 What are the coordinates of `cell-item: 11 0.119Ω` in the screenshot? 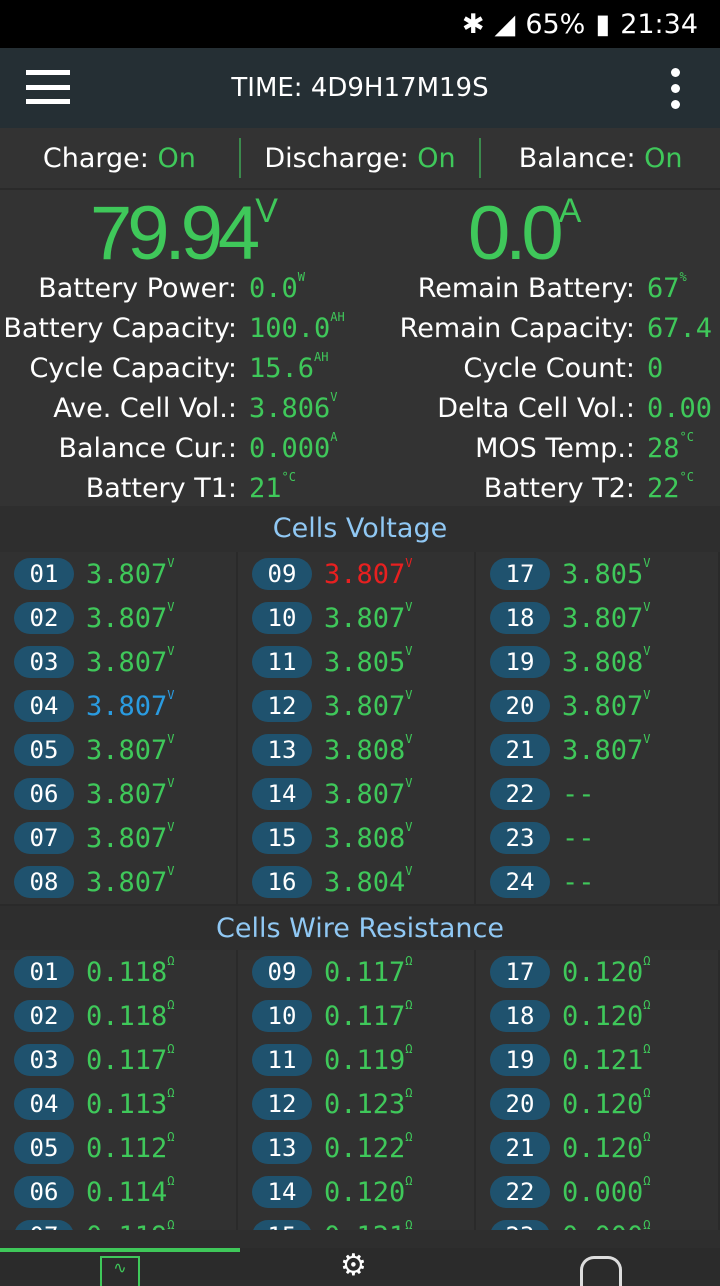 It's located at (357, 1060).